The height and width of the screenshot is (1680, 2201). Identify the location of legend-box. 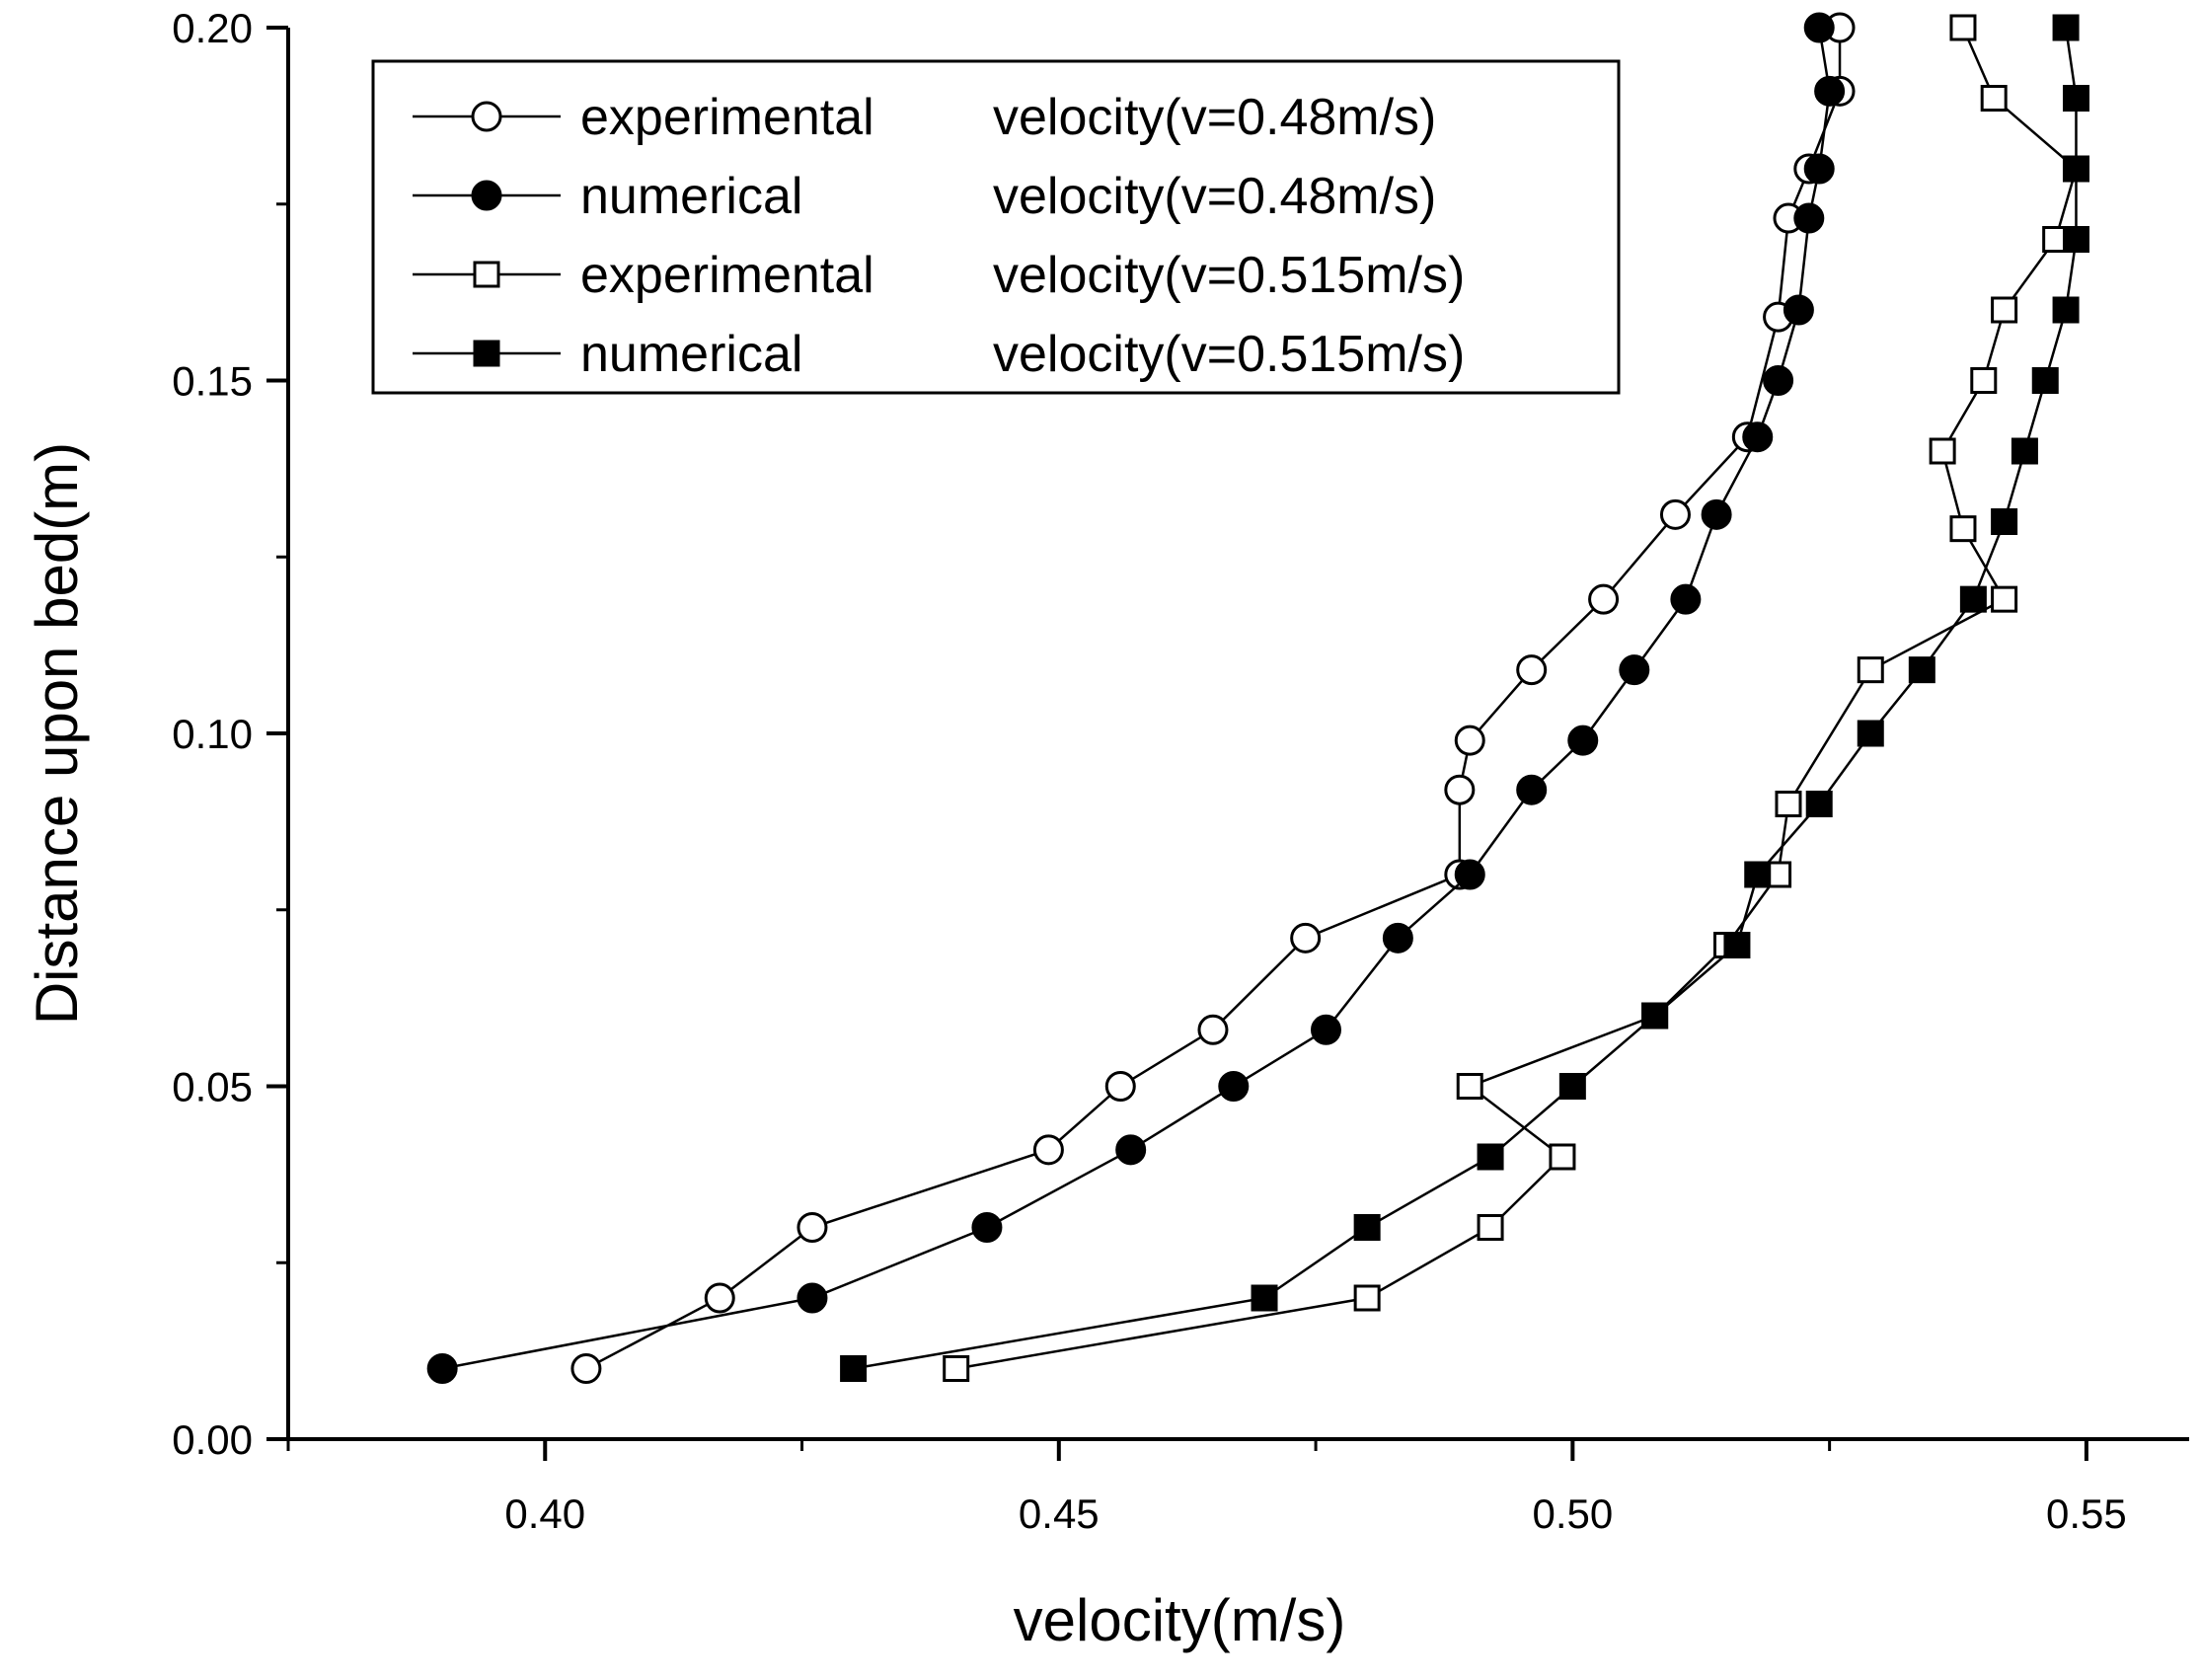
(996, 227).